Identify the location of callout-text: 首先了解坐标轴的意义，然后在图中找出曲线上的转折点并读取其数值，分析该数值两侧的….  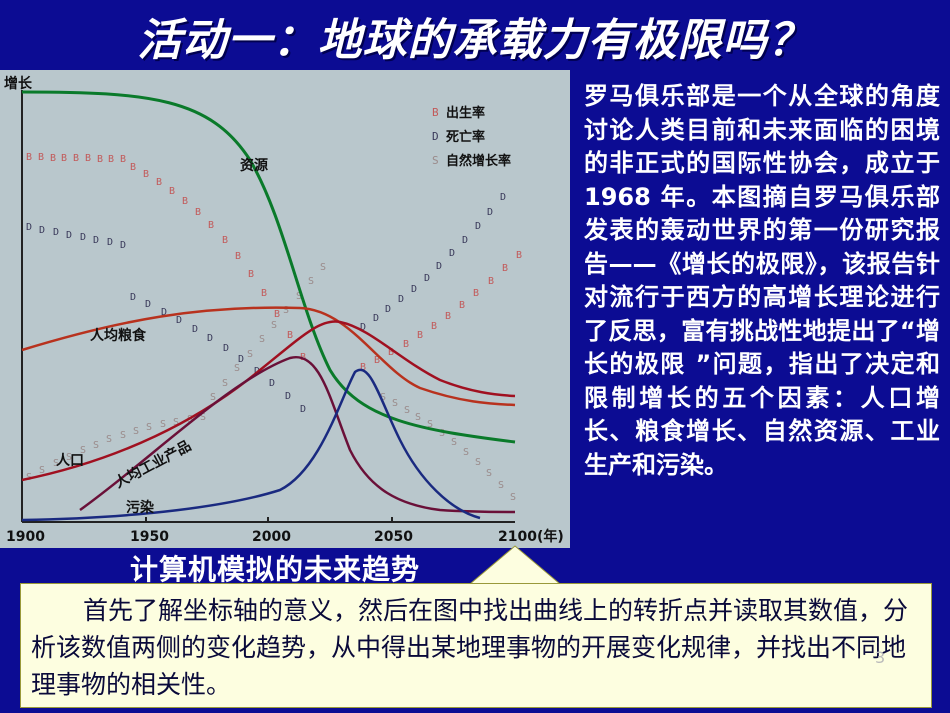
(470, 647).